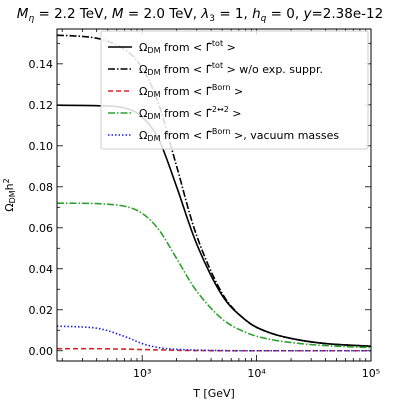  What do you see at coordinates (371, 373) in the screenshot?
I see `x-tick-label: 10⁵` at bounding box center [371, 373].